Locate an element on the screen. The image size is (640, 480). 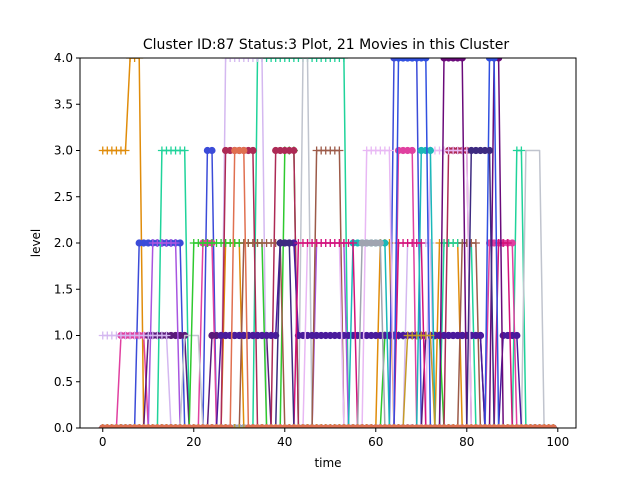
y-tick-label: 2.0 is located at coordinates (63, 243).